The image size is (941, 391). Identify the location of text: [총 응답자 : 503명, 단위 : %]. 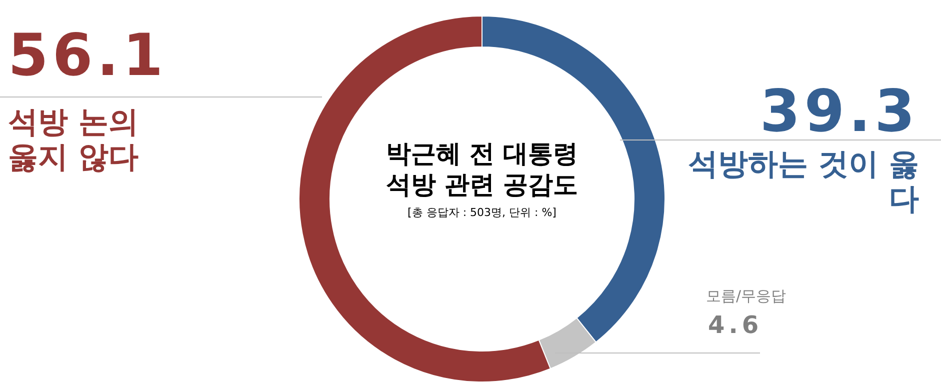
(482, 212).